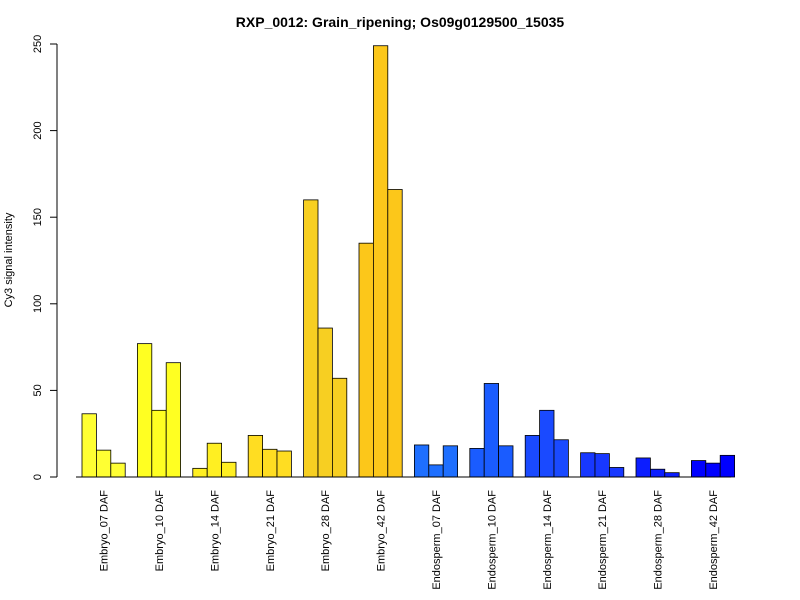  Describe the element at coordinates (38, 390) in the screenshot. I see `y-tick-label: 50` at that location.